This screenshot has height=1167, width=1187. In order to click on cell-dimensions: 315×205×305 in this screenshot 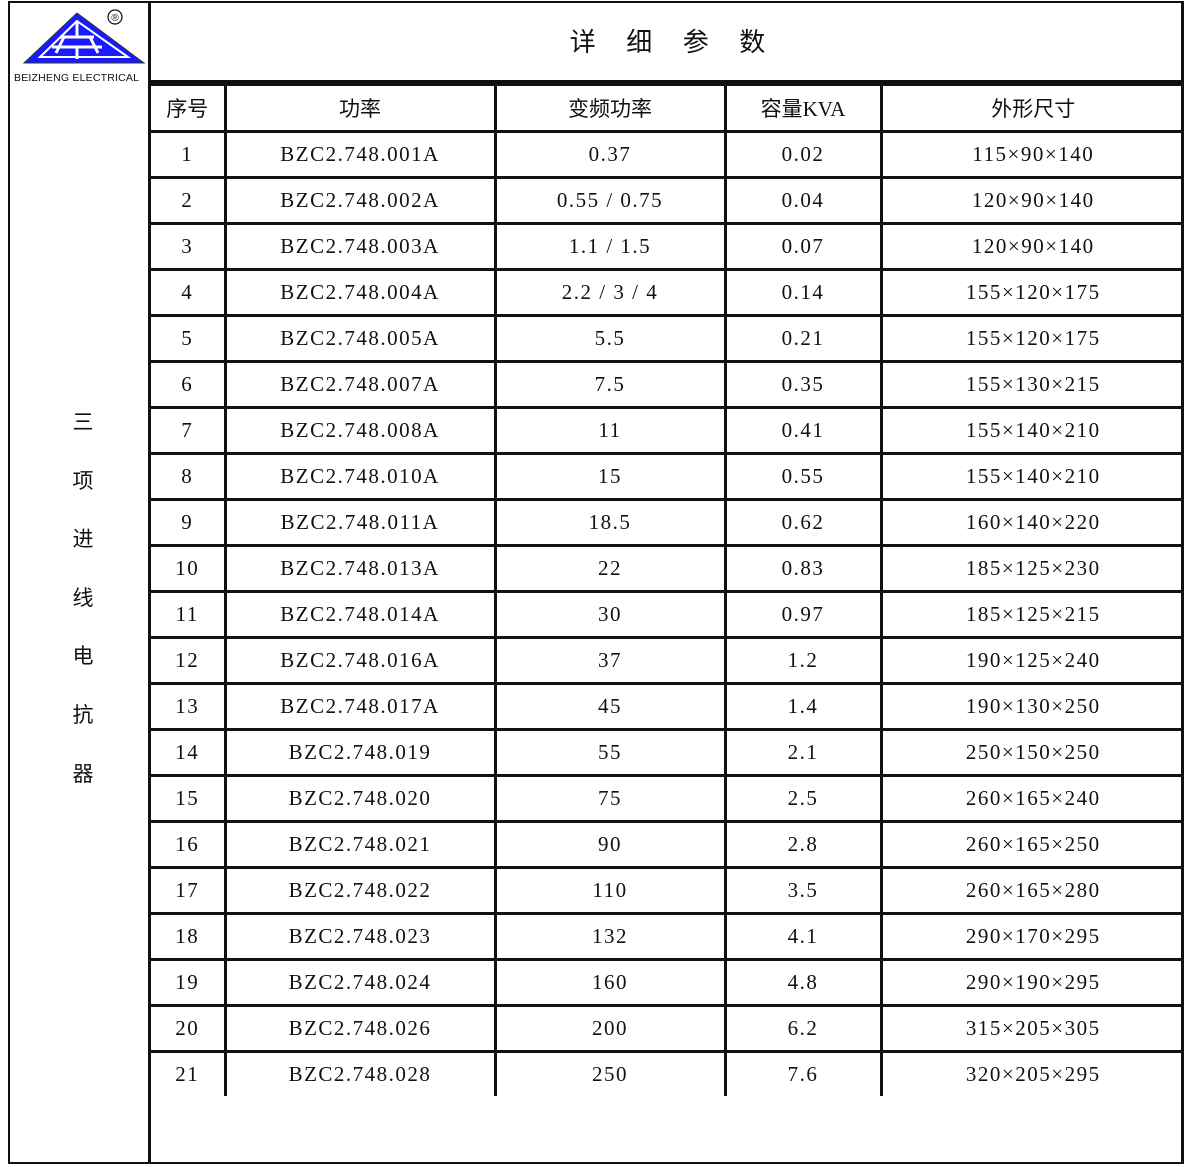, I will do `click(1031, 1028)`.